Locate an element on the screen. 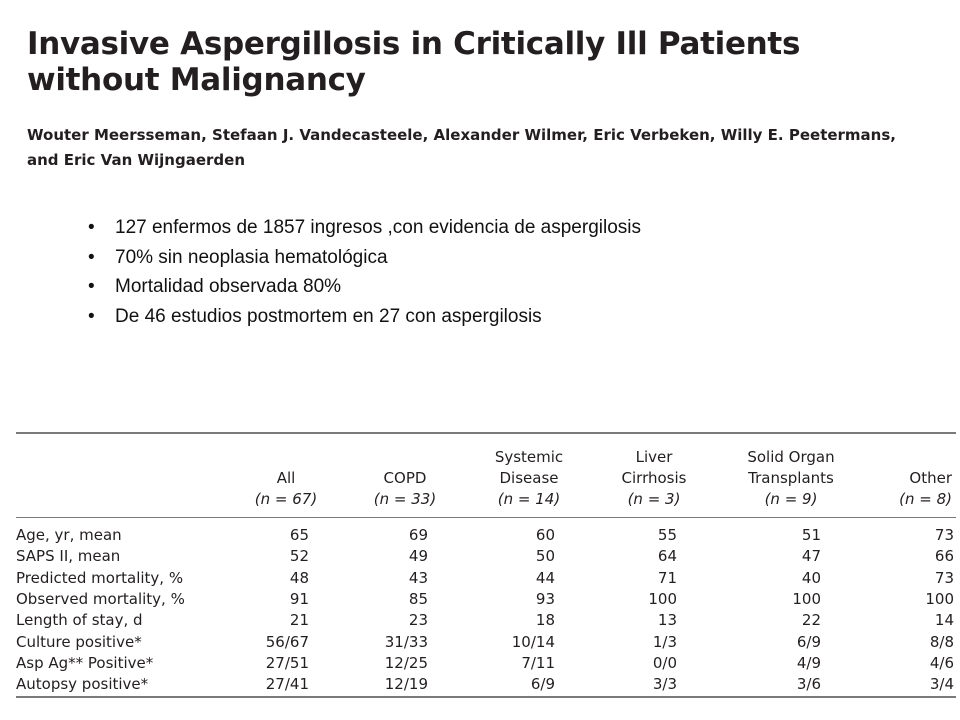 The height and width of the screenshot is (720, 960). bullet-item: • 70% sin neoplasia hematológica is located at coordinates (364, 258).